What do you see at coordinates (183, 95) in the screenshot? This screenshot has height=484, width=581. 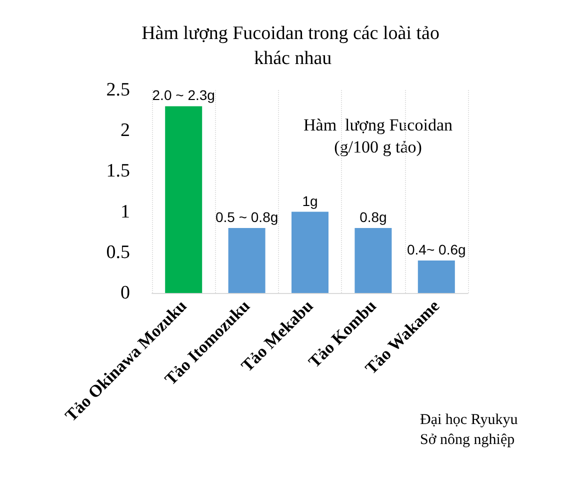 I see `data-label: 2.0 ~ 2.3g` at bounding box center [183, 95].